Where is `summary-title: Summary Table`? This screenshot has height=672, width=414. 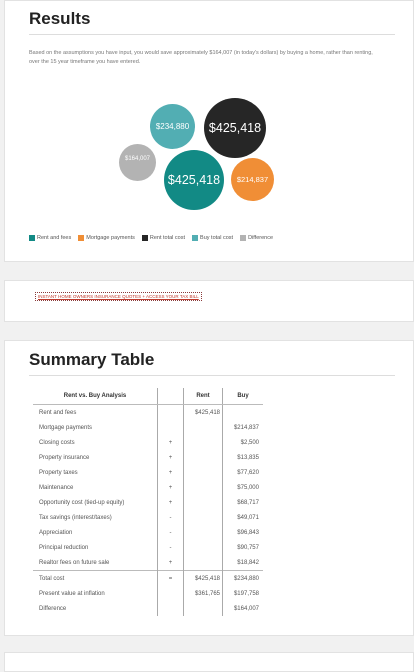
summary-title: Summary Table is located at coordinates (92, 359).